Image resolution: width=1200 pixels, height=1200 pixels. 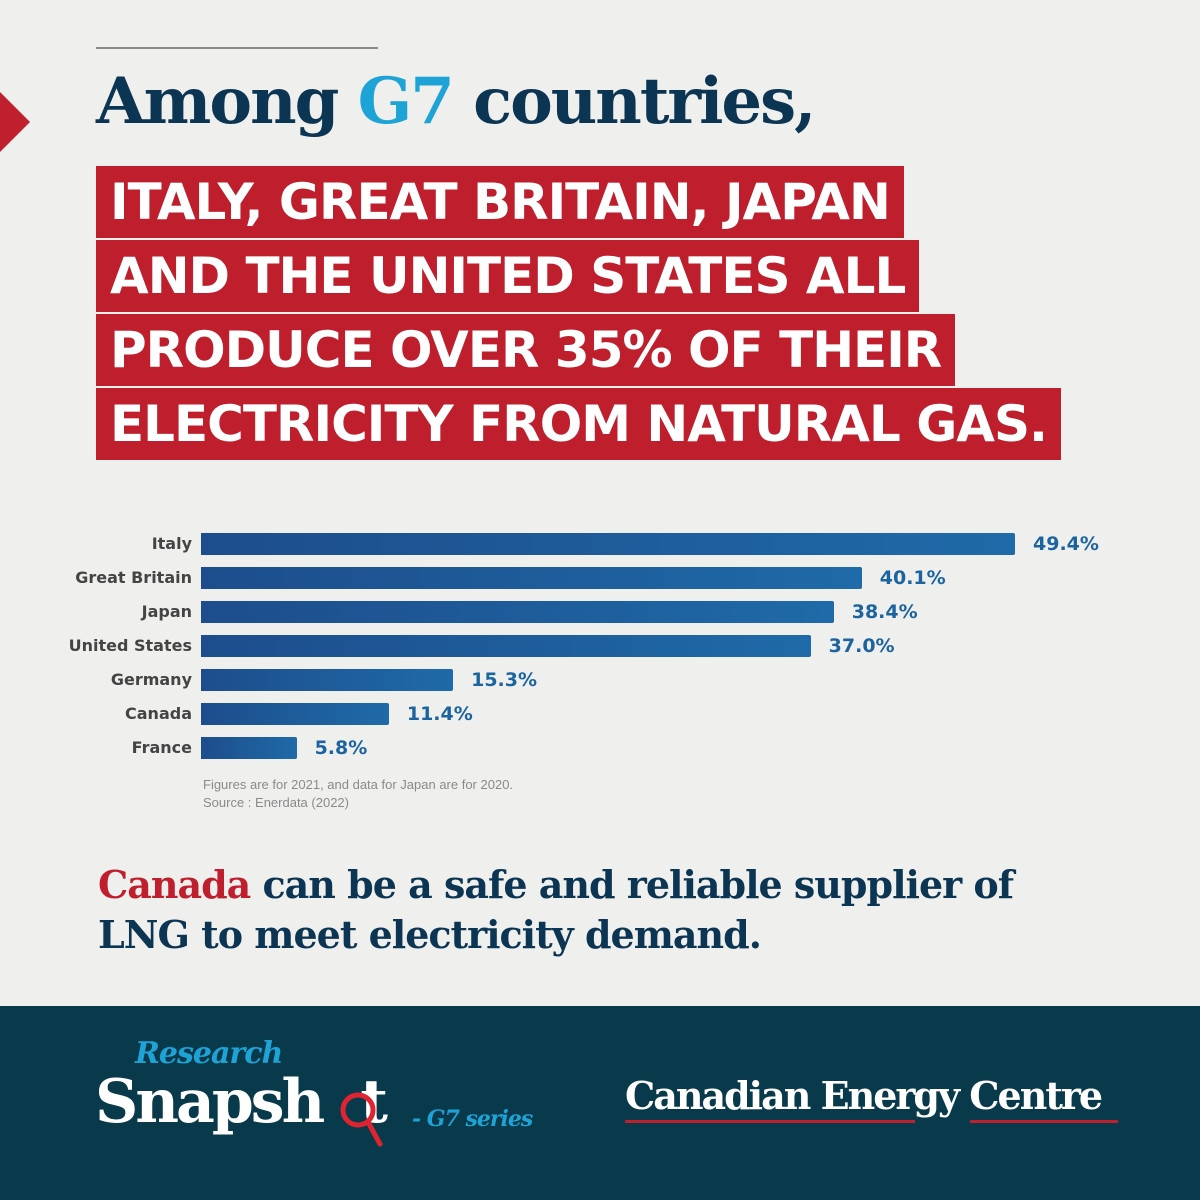 I want to click on chart-source: Source : Enerdata (2022), so click(x=276, y=802).